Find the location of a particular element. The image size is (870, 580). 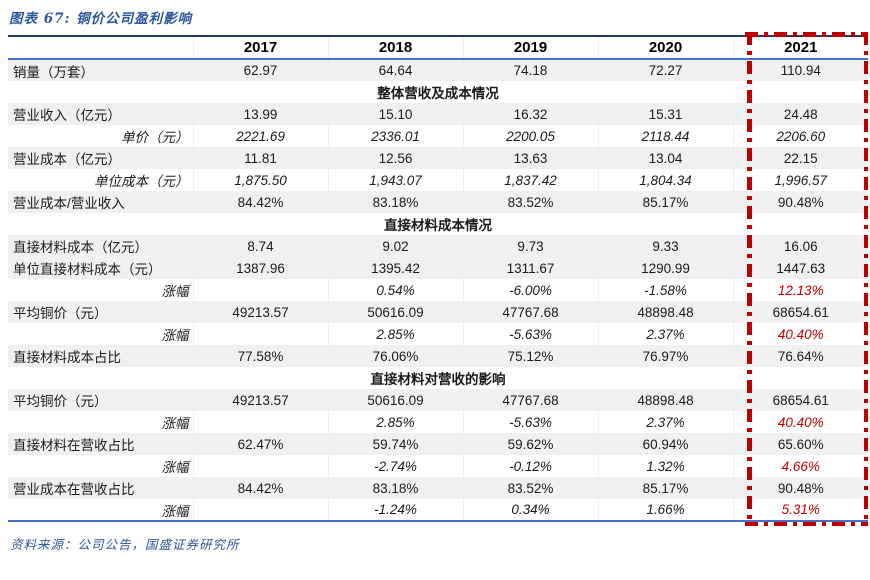

table-row: 整体营收及成本情况 is located at coordinates (438, 92).